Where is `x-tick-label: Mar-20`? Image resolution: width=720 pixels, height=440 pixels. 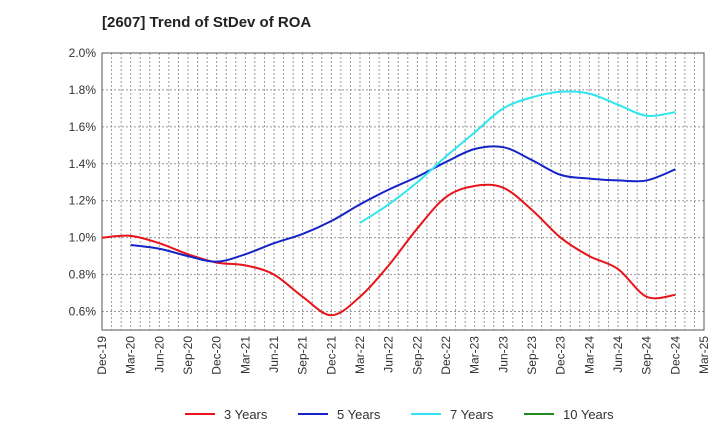
x-tick-label: Mar-20 is located at coordinates (131, 355).